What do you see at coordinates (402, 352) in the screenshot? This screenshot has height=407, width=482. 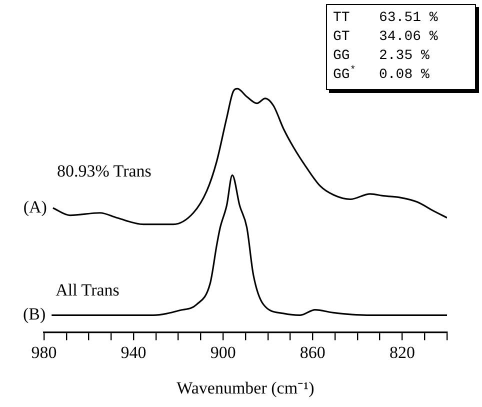 I see `x-tick-label: 820` at bounding box center [402, 352].